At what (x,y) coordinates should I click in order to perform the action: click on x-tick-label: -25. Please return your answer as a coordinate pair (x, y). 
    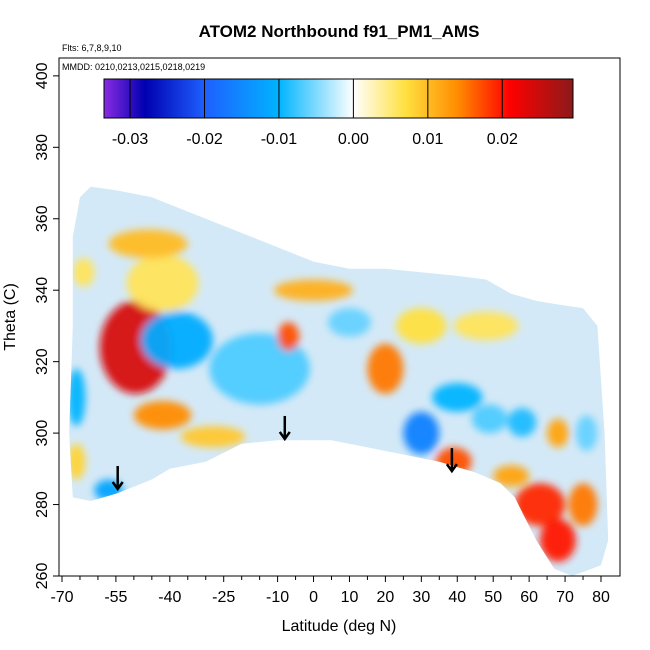
    Looking at the image, I should click on (223, 597).